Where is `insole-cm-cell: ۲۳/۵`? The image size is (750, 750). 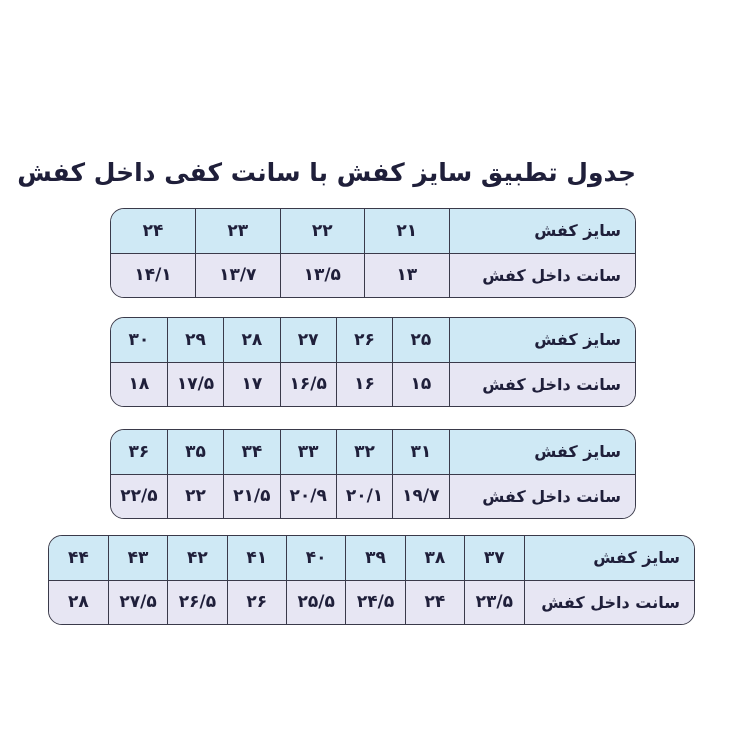 insole-cm-cell: ۲۳/۵ is located at coordinates (494, 602).